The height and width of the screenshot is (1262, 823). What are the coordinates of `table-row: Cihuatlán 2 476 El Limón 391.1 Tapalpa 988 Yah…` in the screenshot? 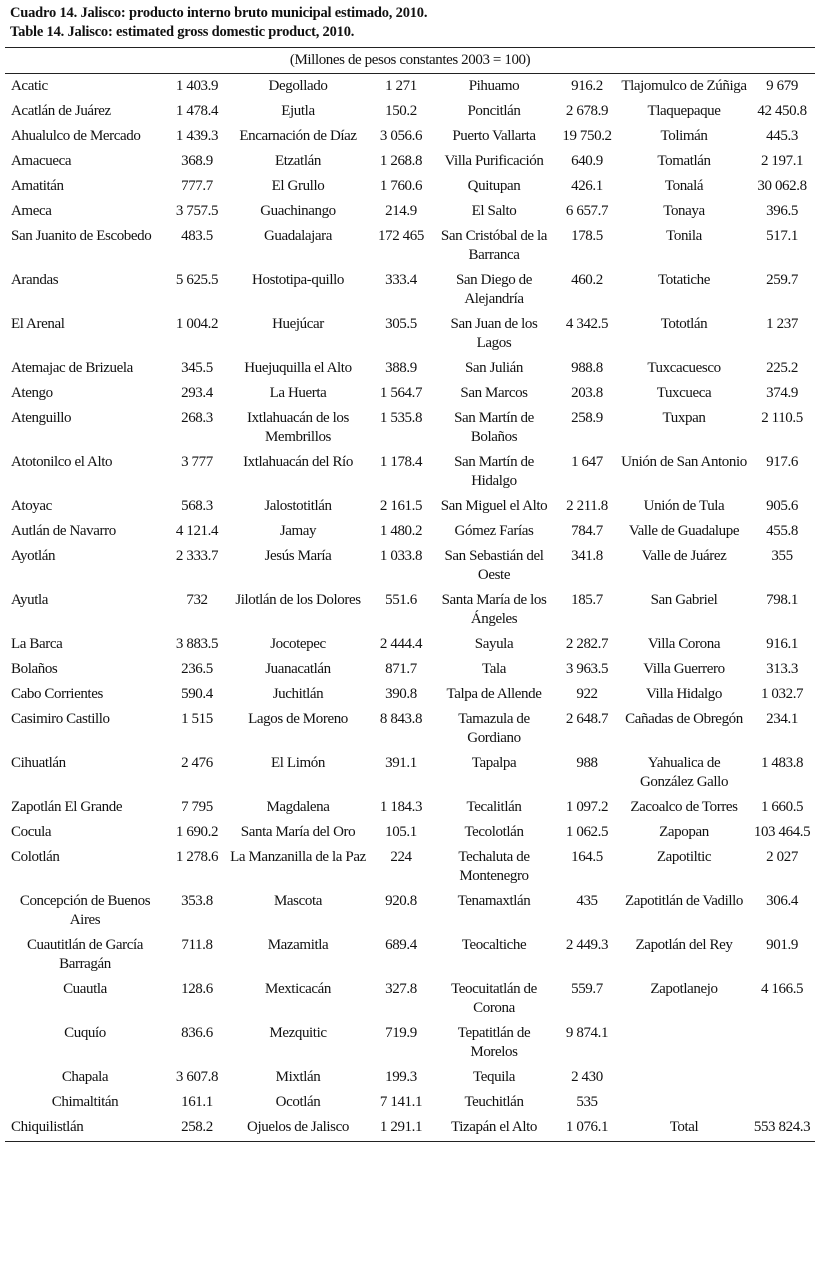 It's located at (410, 773).